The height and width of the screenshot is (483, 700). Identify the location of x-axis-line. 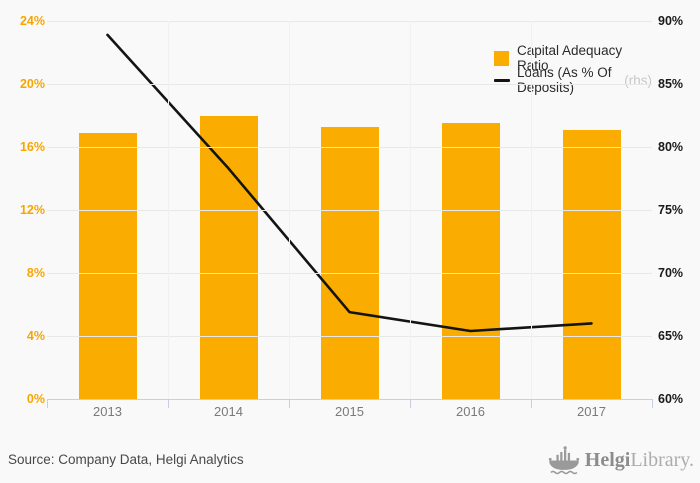
(350, 399).